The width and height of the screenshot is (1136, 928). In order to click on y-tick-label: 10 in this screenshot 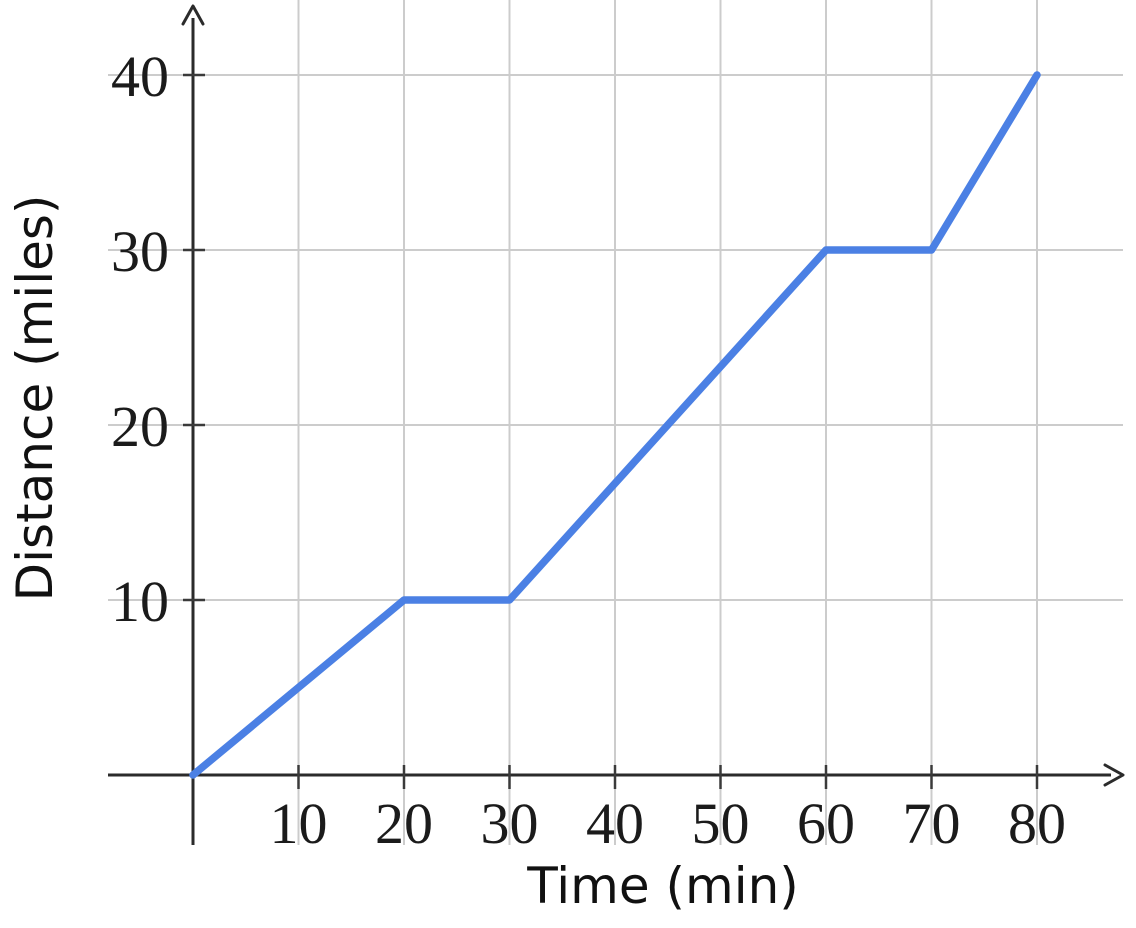, I will do `click(140, 601)`.